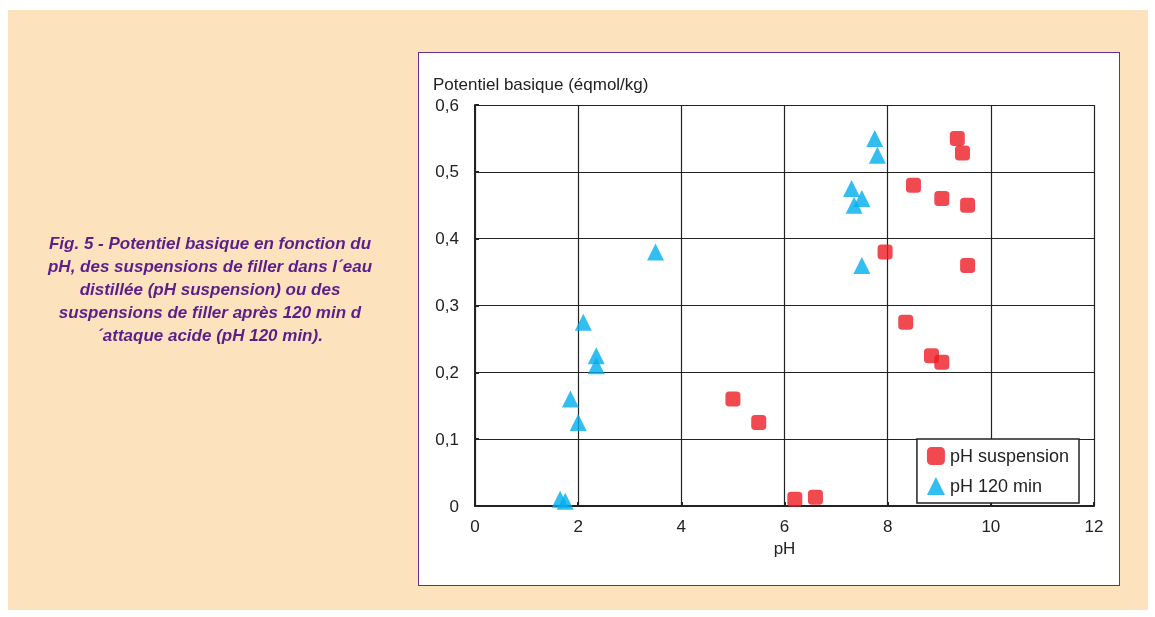  Describe the element at coordinates (447, 439) in the screenshot. I see `y-tick-label: 0,1` at that location.